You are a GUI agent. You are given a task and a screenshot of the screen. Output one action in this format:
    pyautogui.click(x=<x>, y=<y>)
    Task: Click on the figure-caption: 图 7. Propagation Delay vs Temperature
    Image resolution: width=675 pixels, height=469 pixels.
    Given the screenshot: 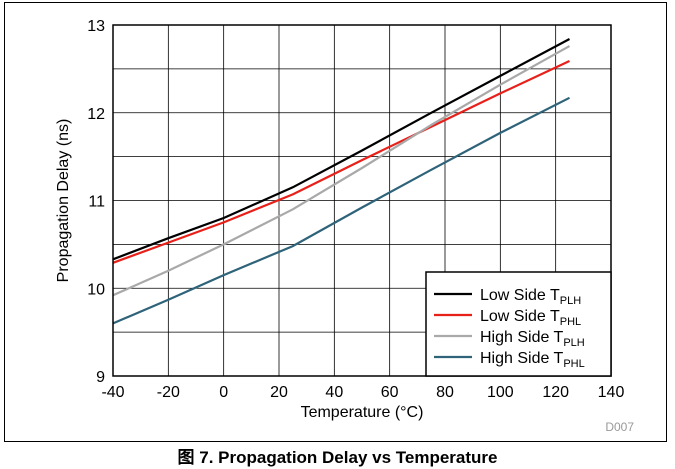 What is the action you would take?
    pyautogui.click(x=337, y=457)
    